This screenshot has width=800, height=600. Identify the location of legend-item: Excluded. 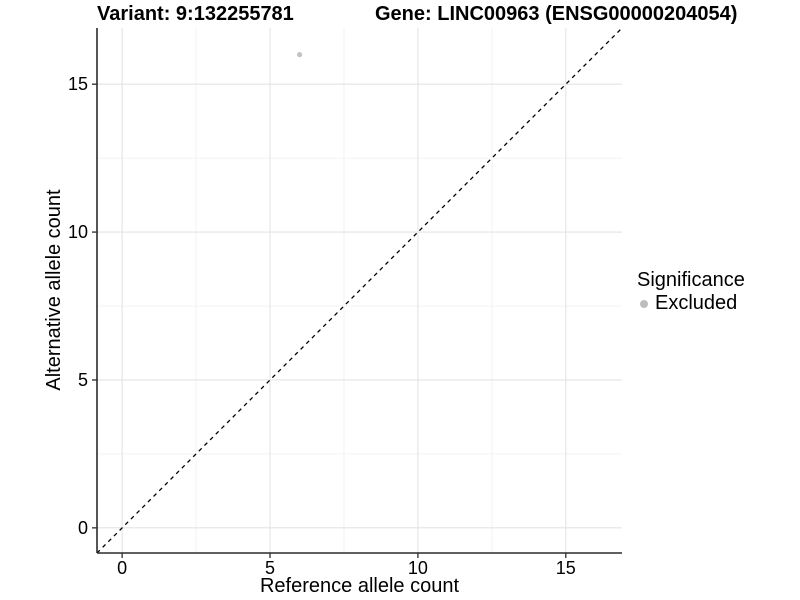
(691, 303).